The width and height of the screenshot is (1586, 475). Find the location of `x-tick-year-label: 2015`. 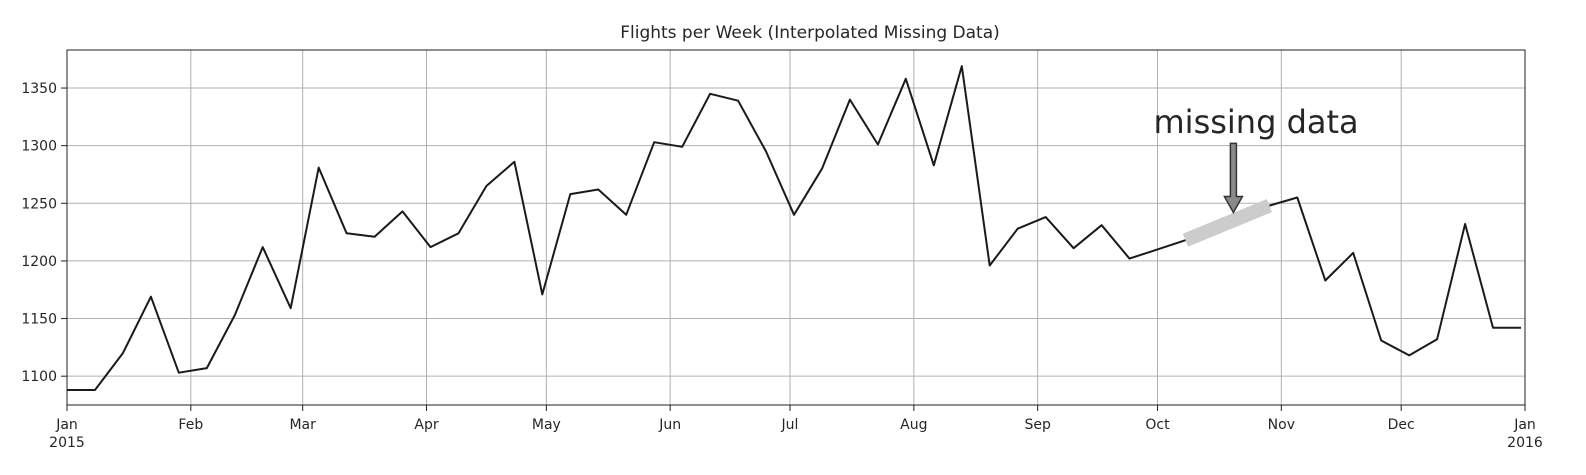

x-tick-year-label: 2015 is located at coordinates (67, 443).